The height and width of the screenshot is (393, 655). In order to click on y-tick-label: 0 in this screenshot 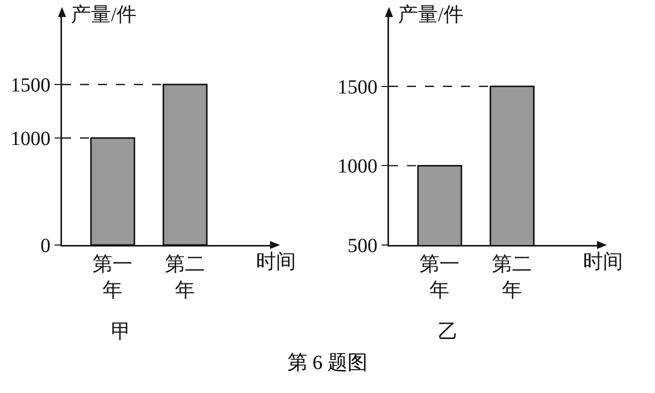, I will do `click(45, 246)`.